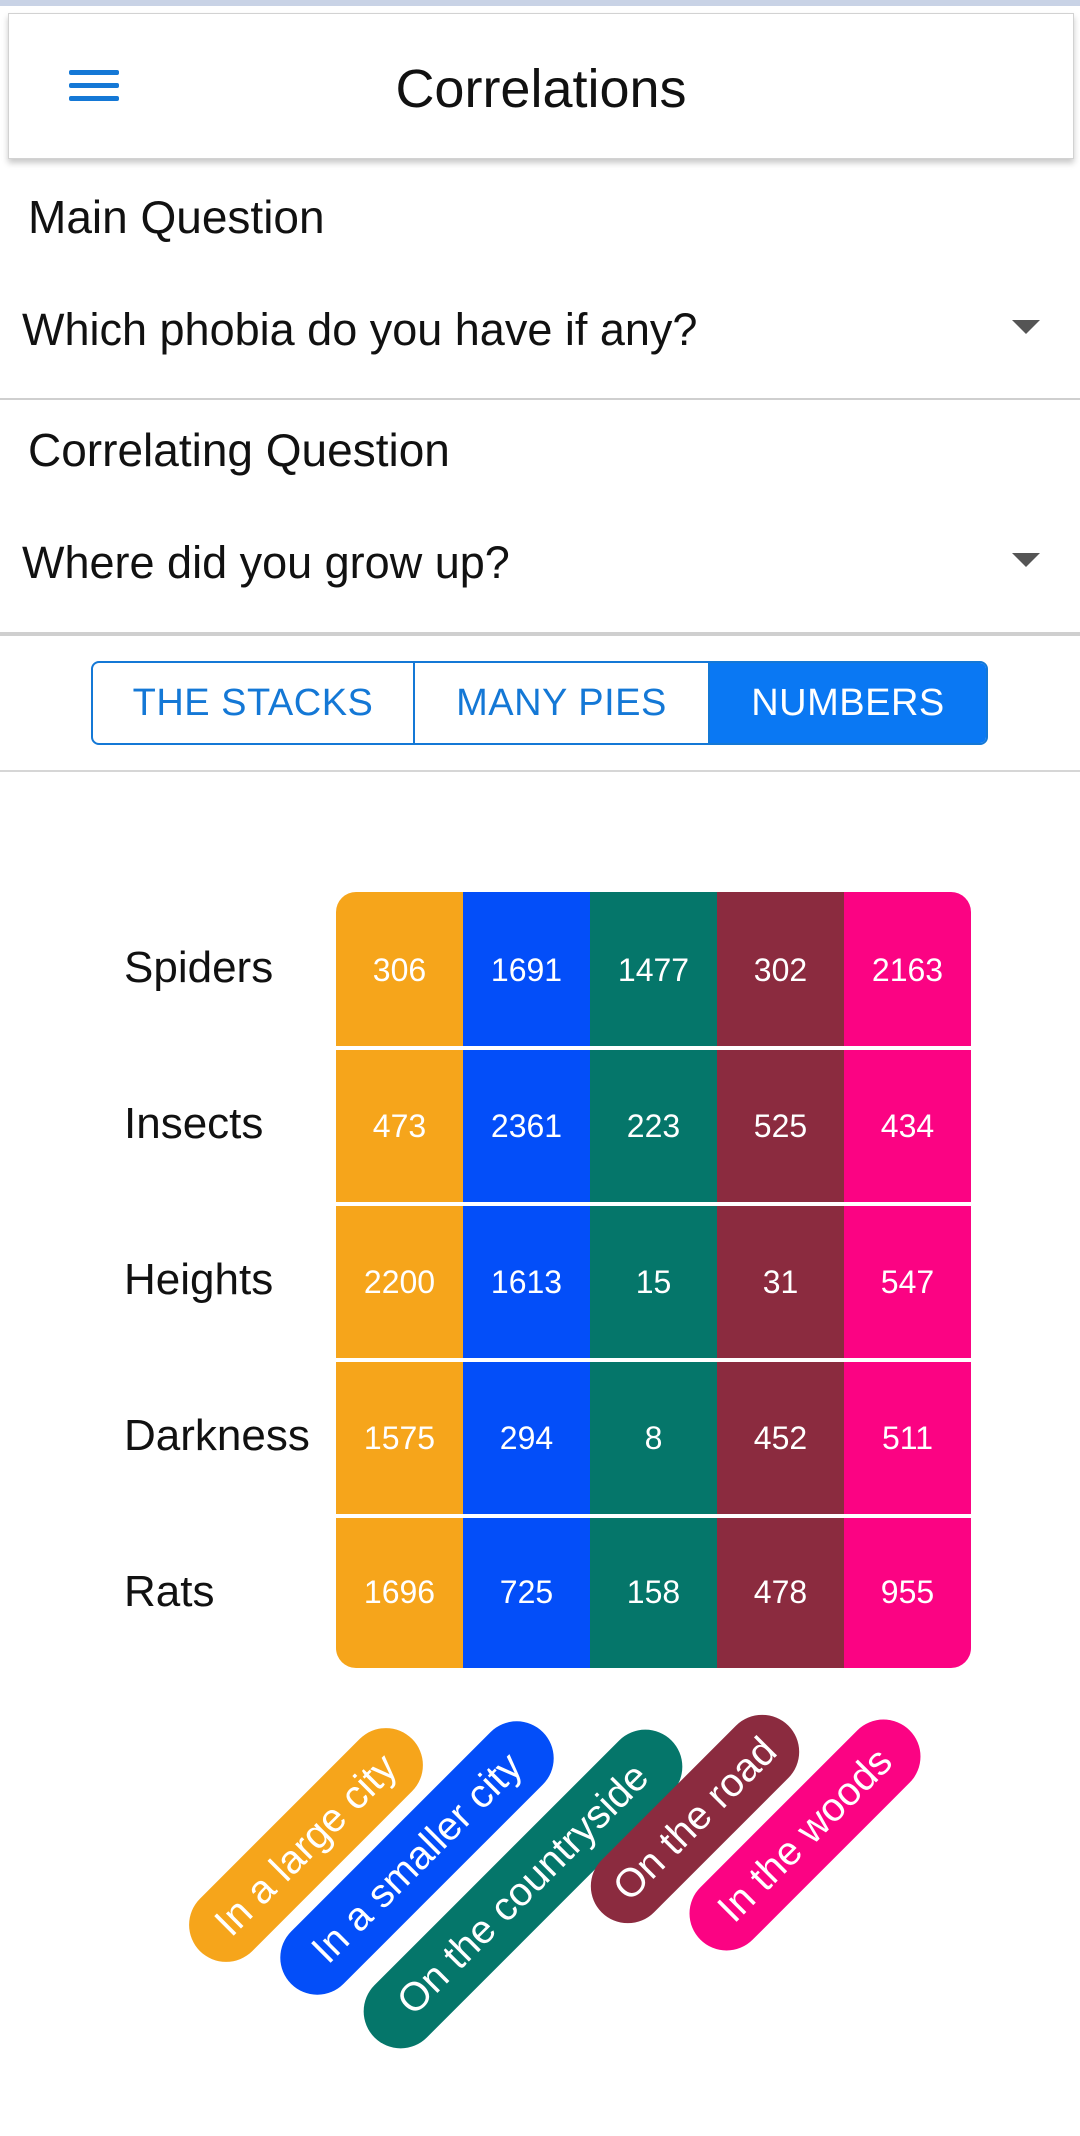 The height and width of the screenshot is (2136, 1080). I want to click on value-cell: 511, so click(907, 1438).